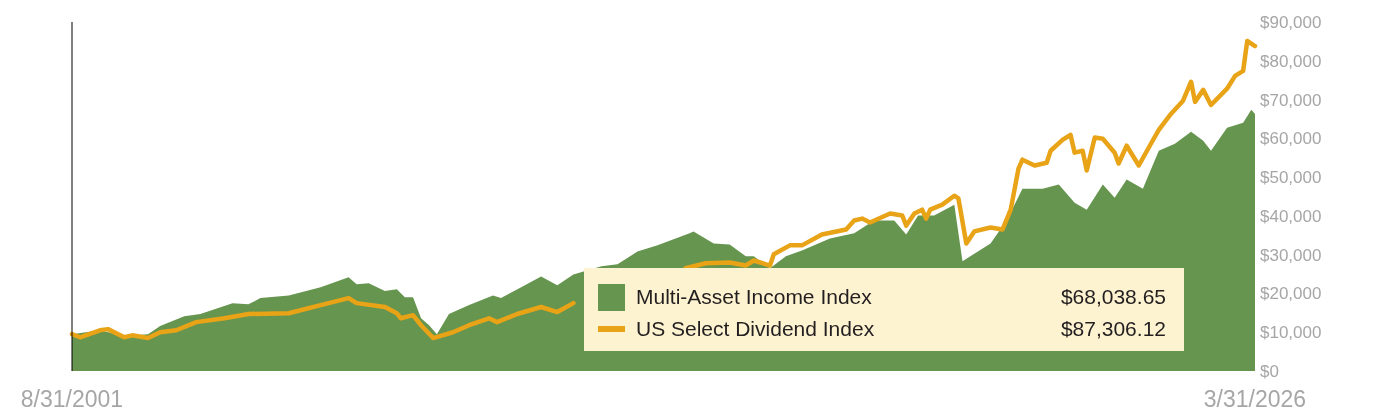 This screenshot has width=1395, height=413. What do you see at coordinates (1291, 333) in the screenshot?
I see `y-tick-label: $10,000` at bounding box center [1291, 333].